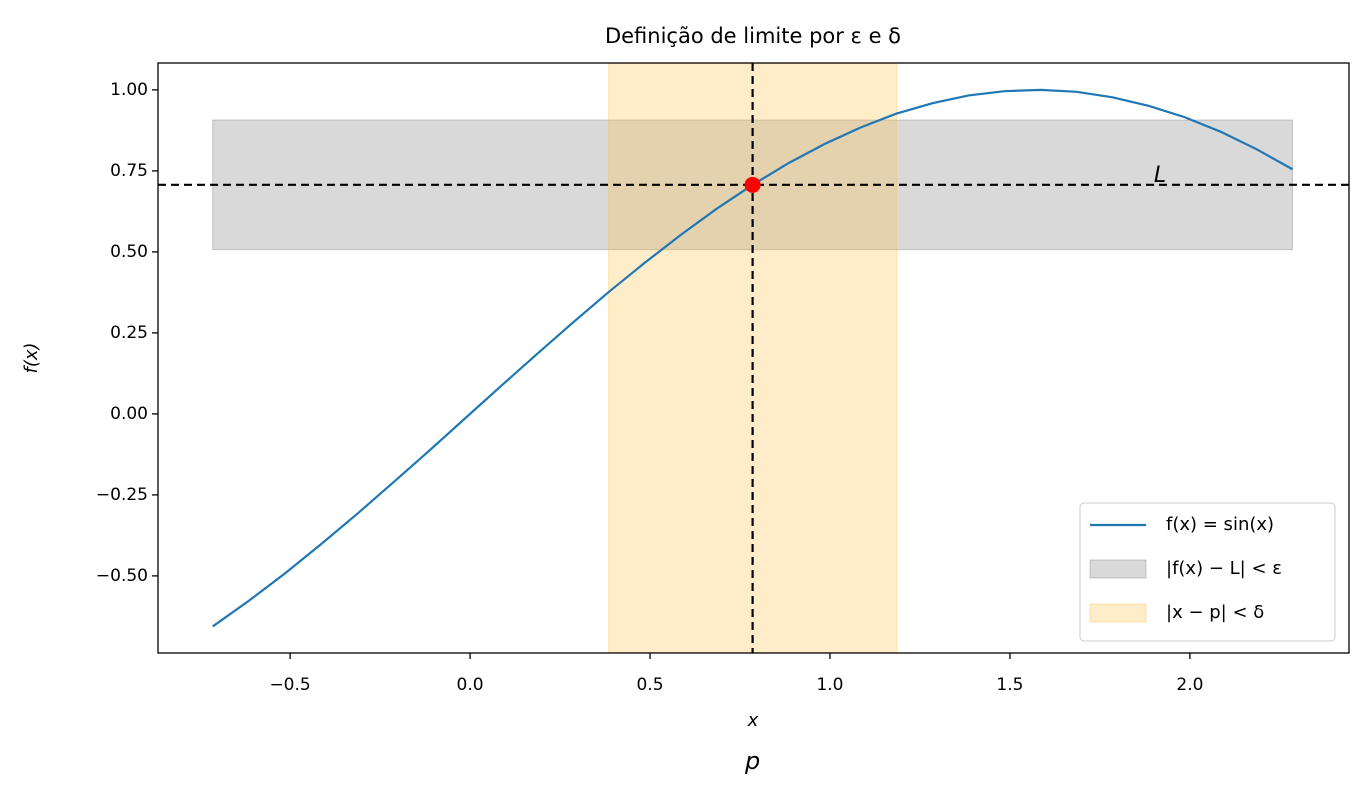 The image size is (1367, 800). What do you see at coordinates (753, 36) in the screenshot?
I see `chart-title: Definição de limite por ε e δ` at bounding box center [753, 36].